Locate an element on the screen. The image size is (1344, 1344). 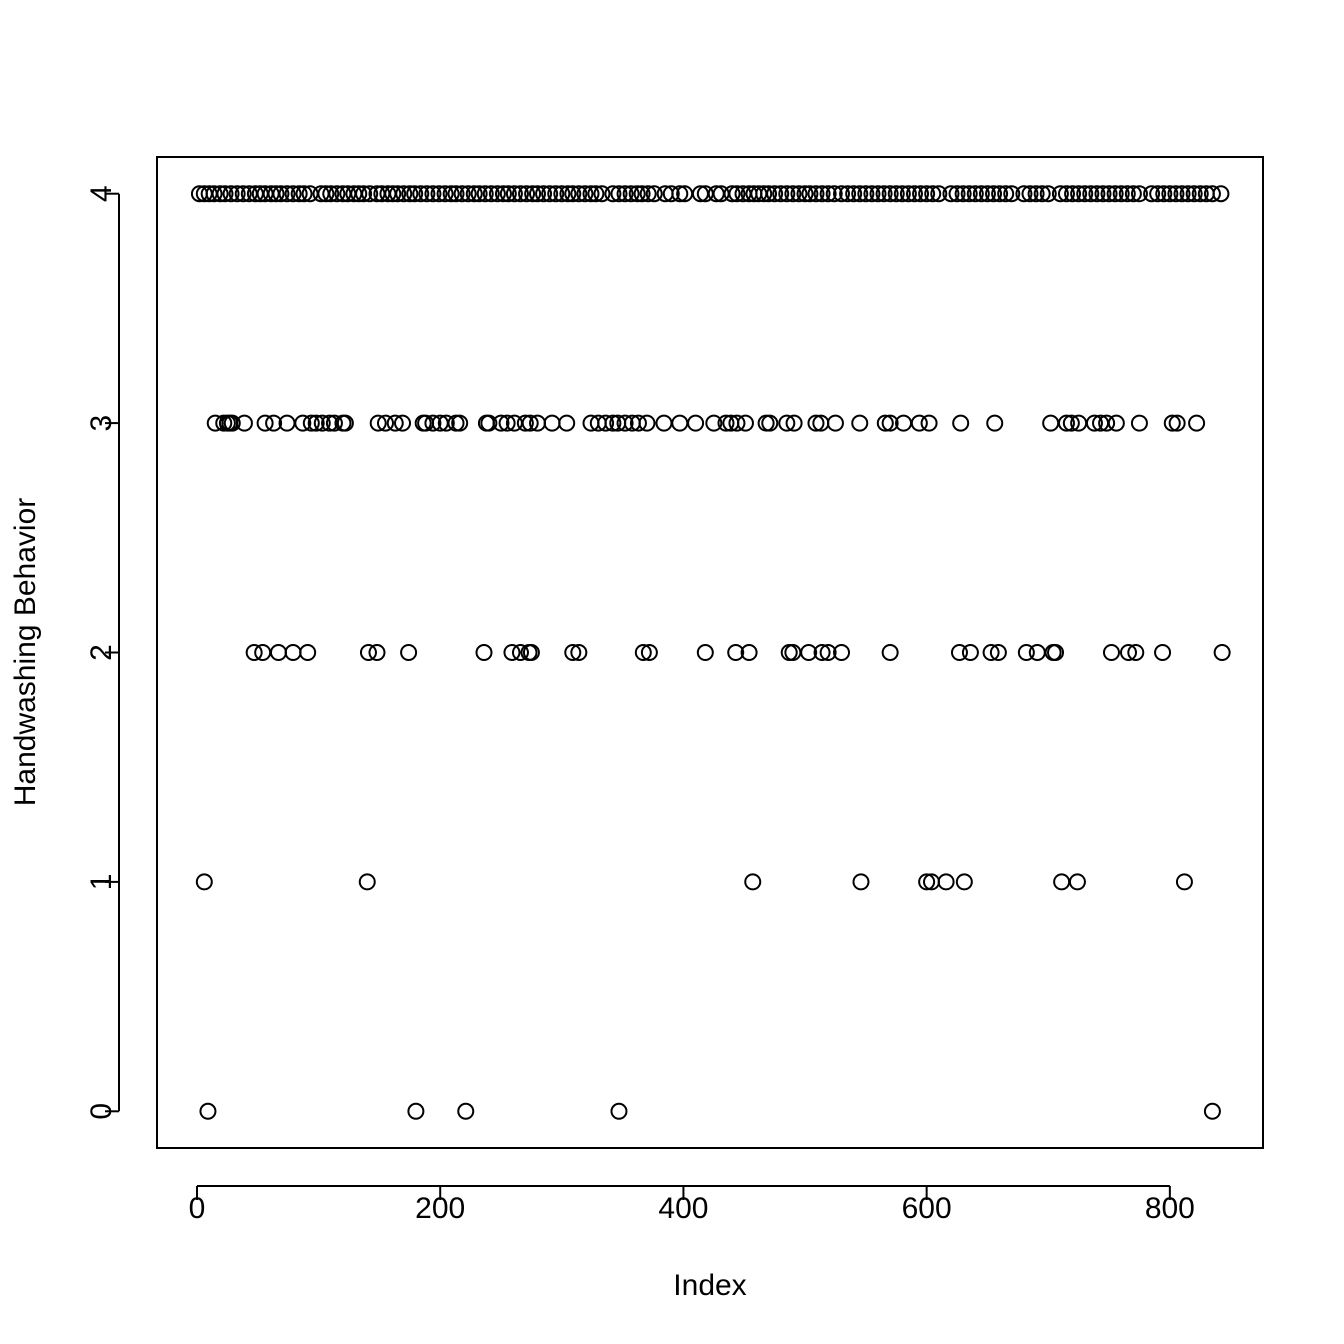
x-tick-label: 200 is located at coordinates (440, 1208).